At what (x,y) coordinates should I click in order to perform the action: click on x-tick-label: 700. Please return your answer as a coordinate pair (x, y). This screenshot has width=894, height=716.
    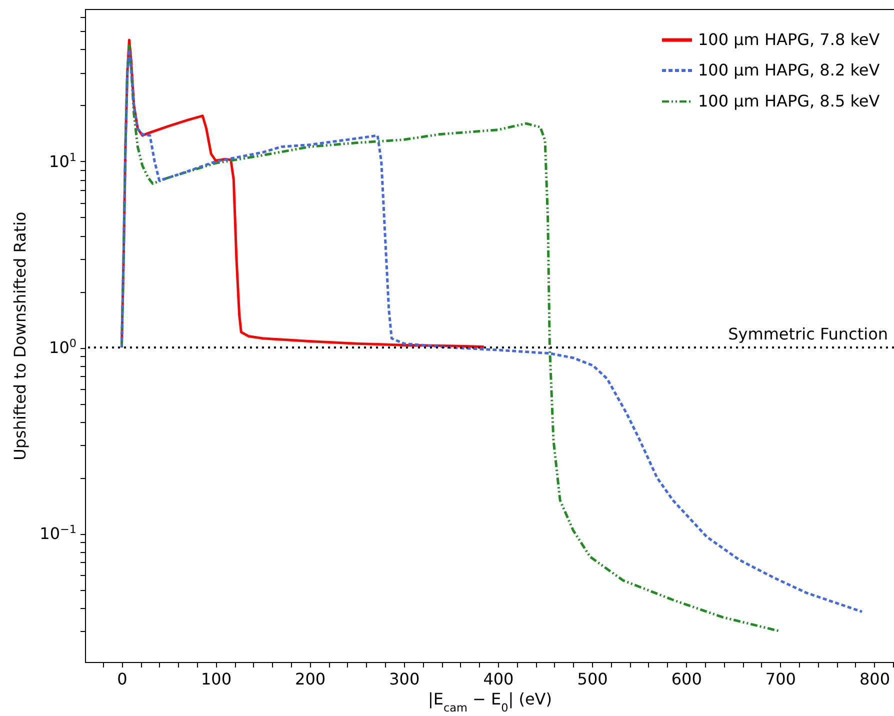
    Looking at the image, I should click on (780, 679).